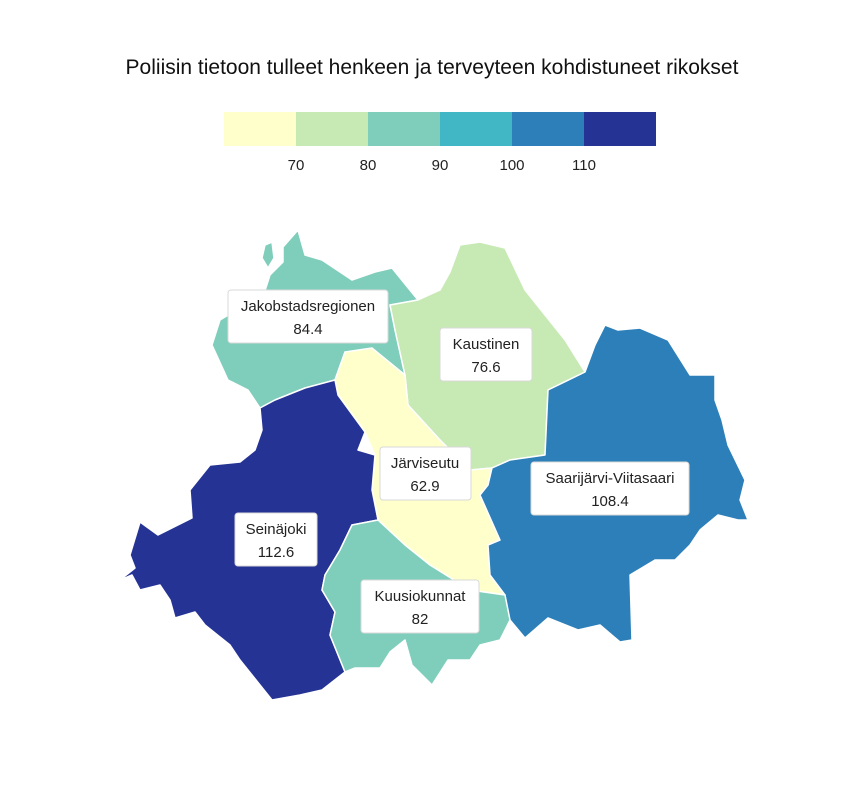  Describe the element at coordinates (368, 165) in the screenshot. I see `legend-tick-80: 80` at that location.